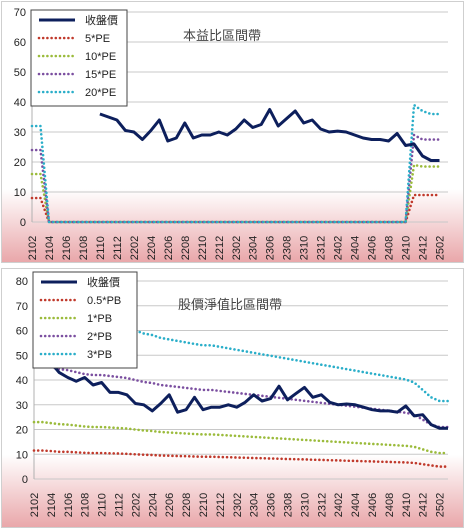  What do you see at coordinates (99, 337) in the screenshot?
I see `legend-label: 2*PB` at bounding box center [99, 337].